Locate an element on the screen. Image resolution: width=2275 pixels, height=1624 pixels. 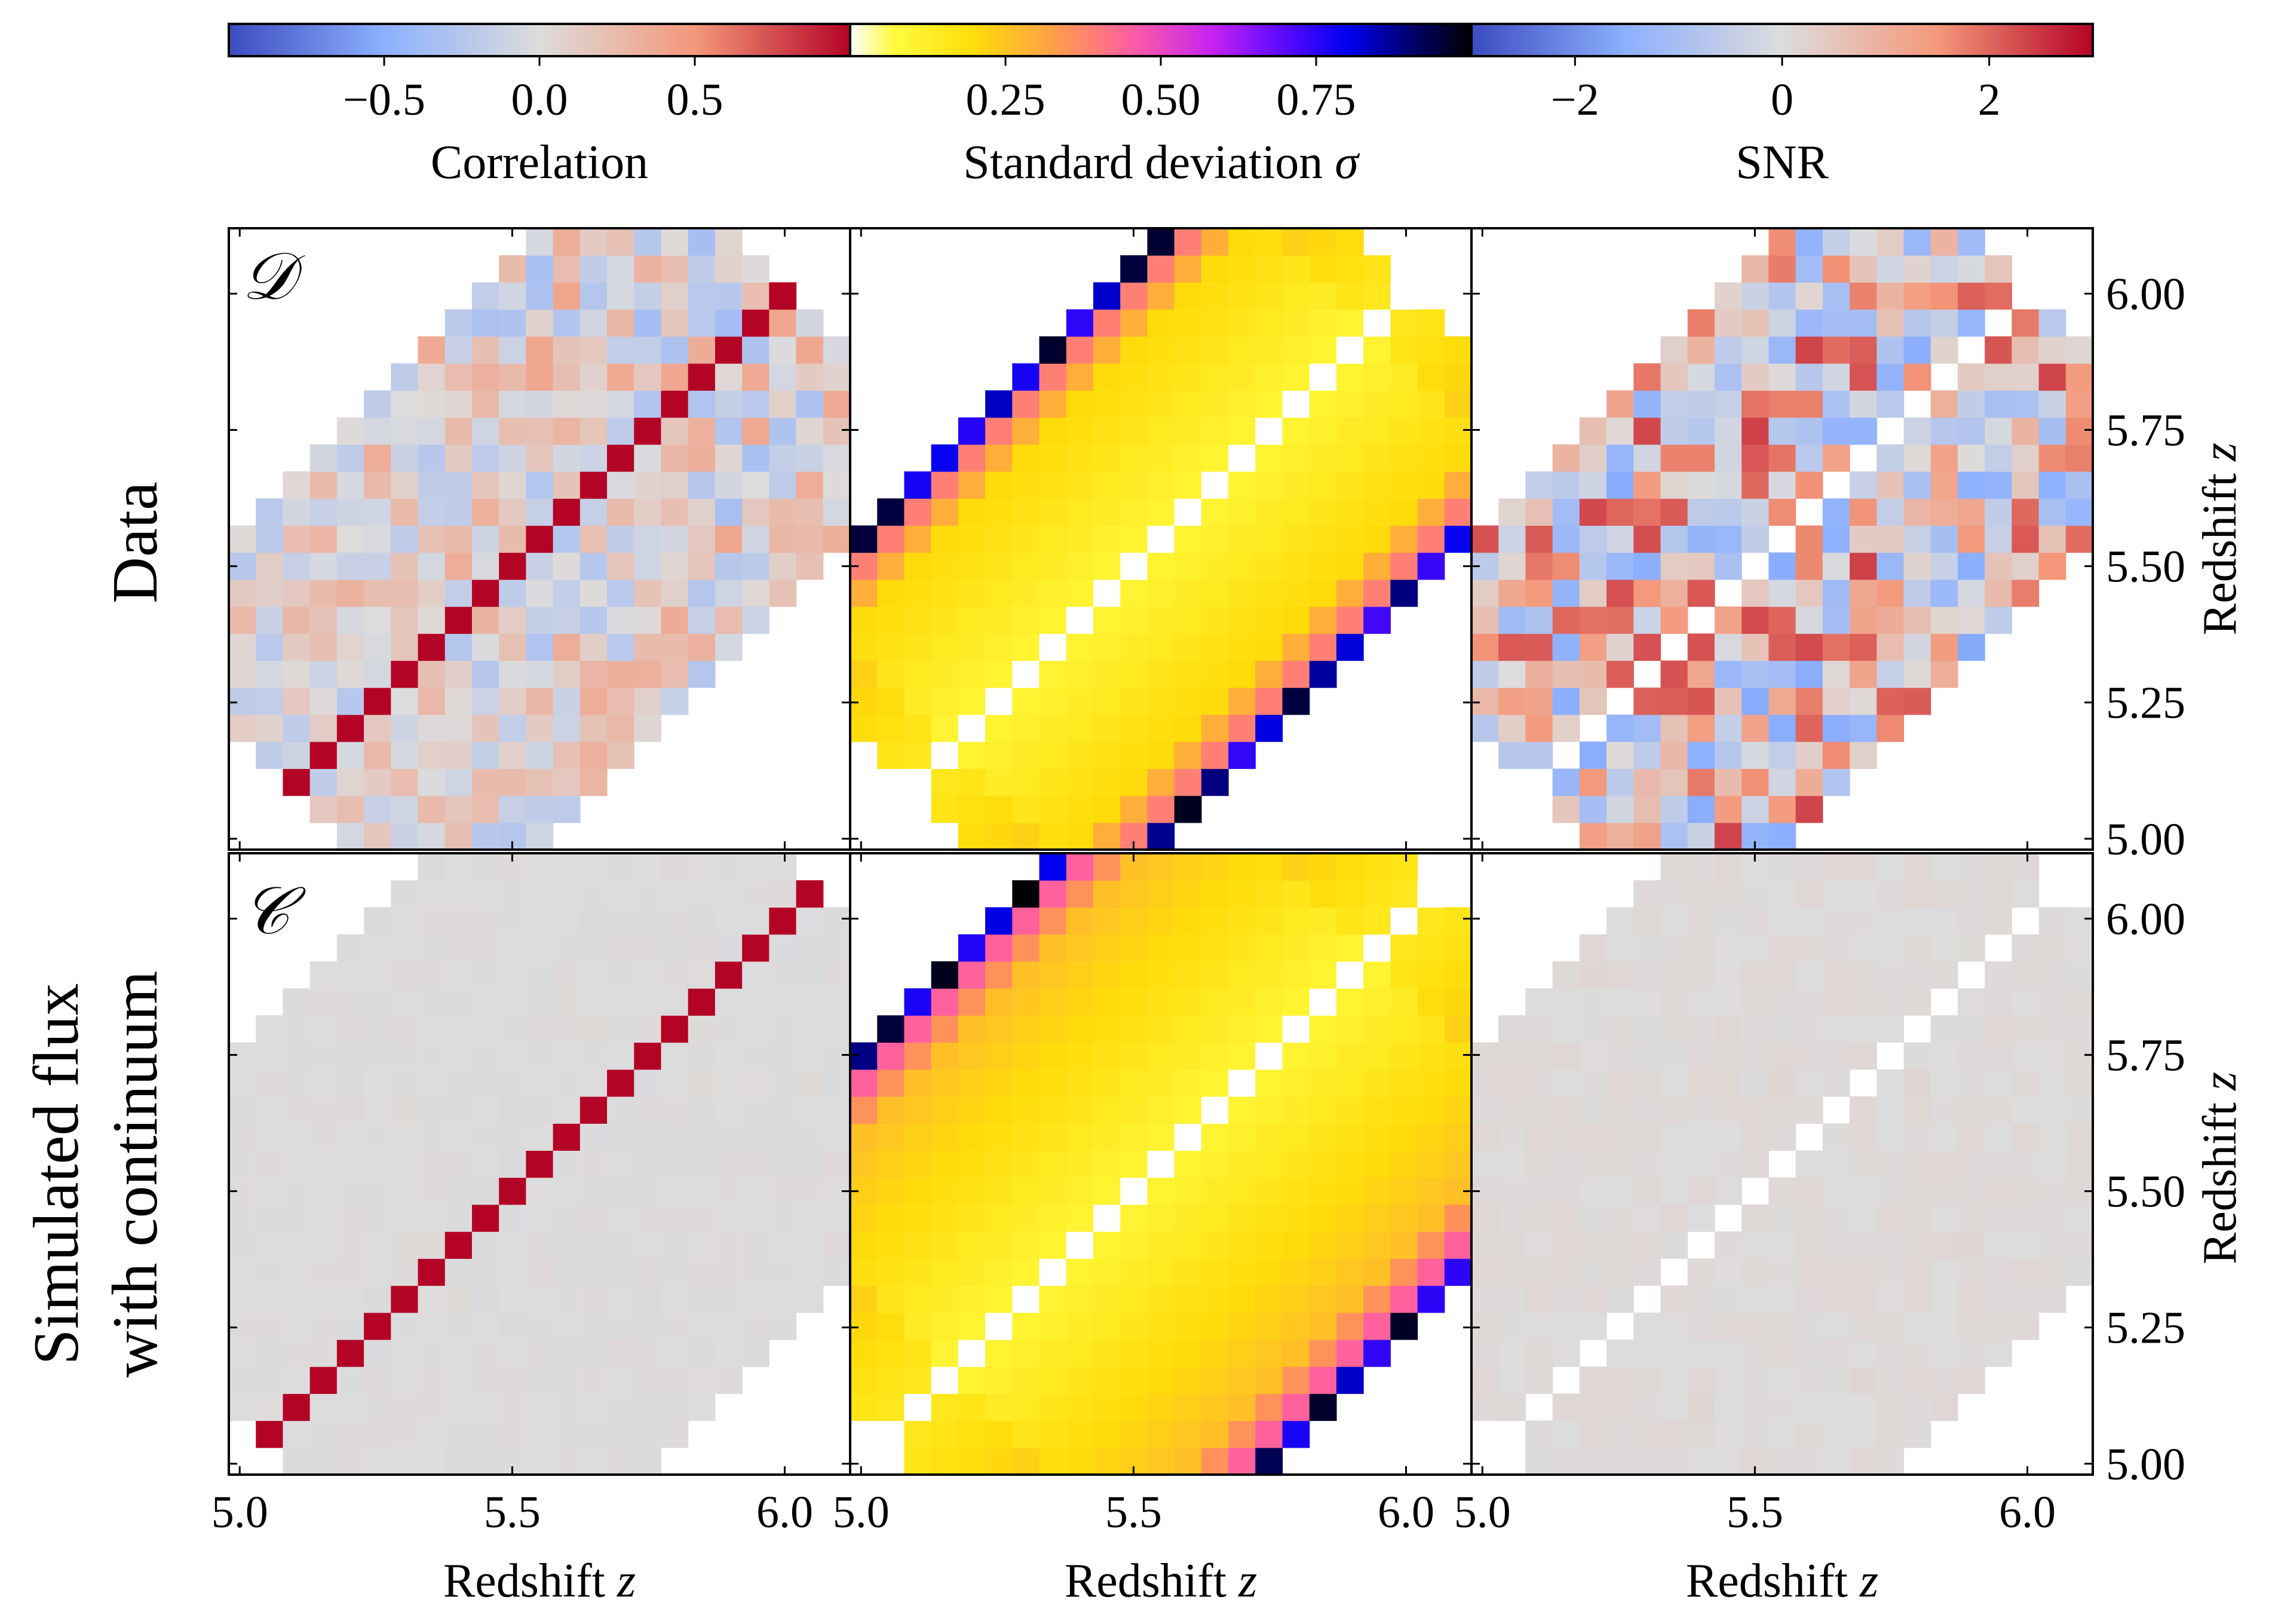
panel-data-std is located at coordinates (1161, 539).